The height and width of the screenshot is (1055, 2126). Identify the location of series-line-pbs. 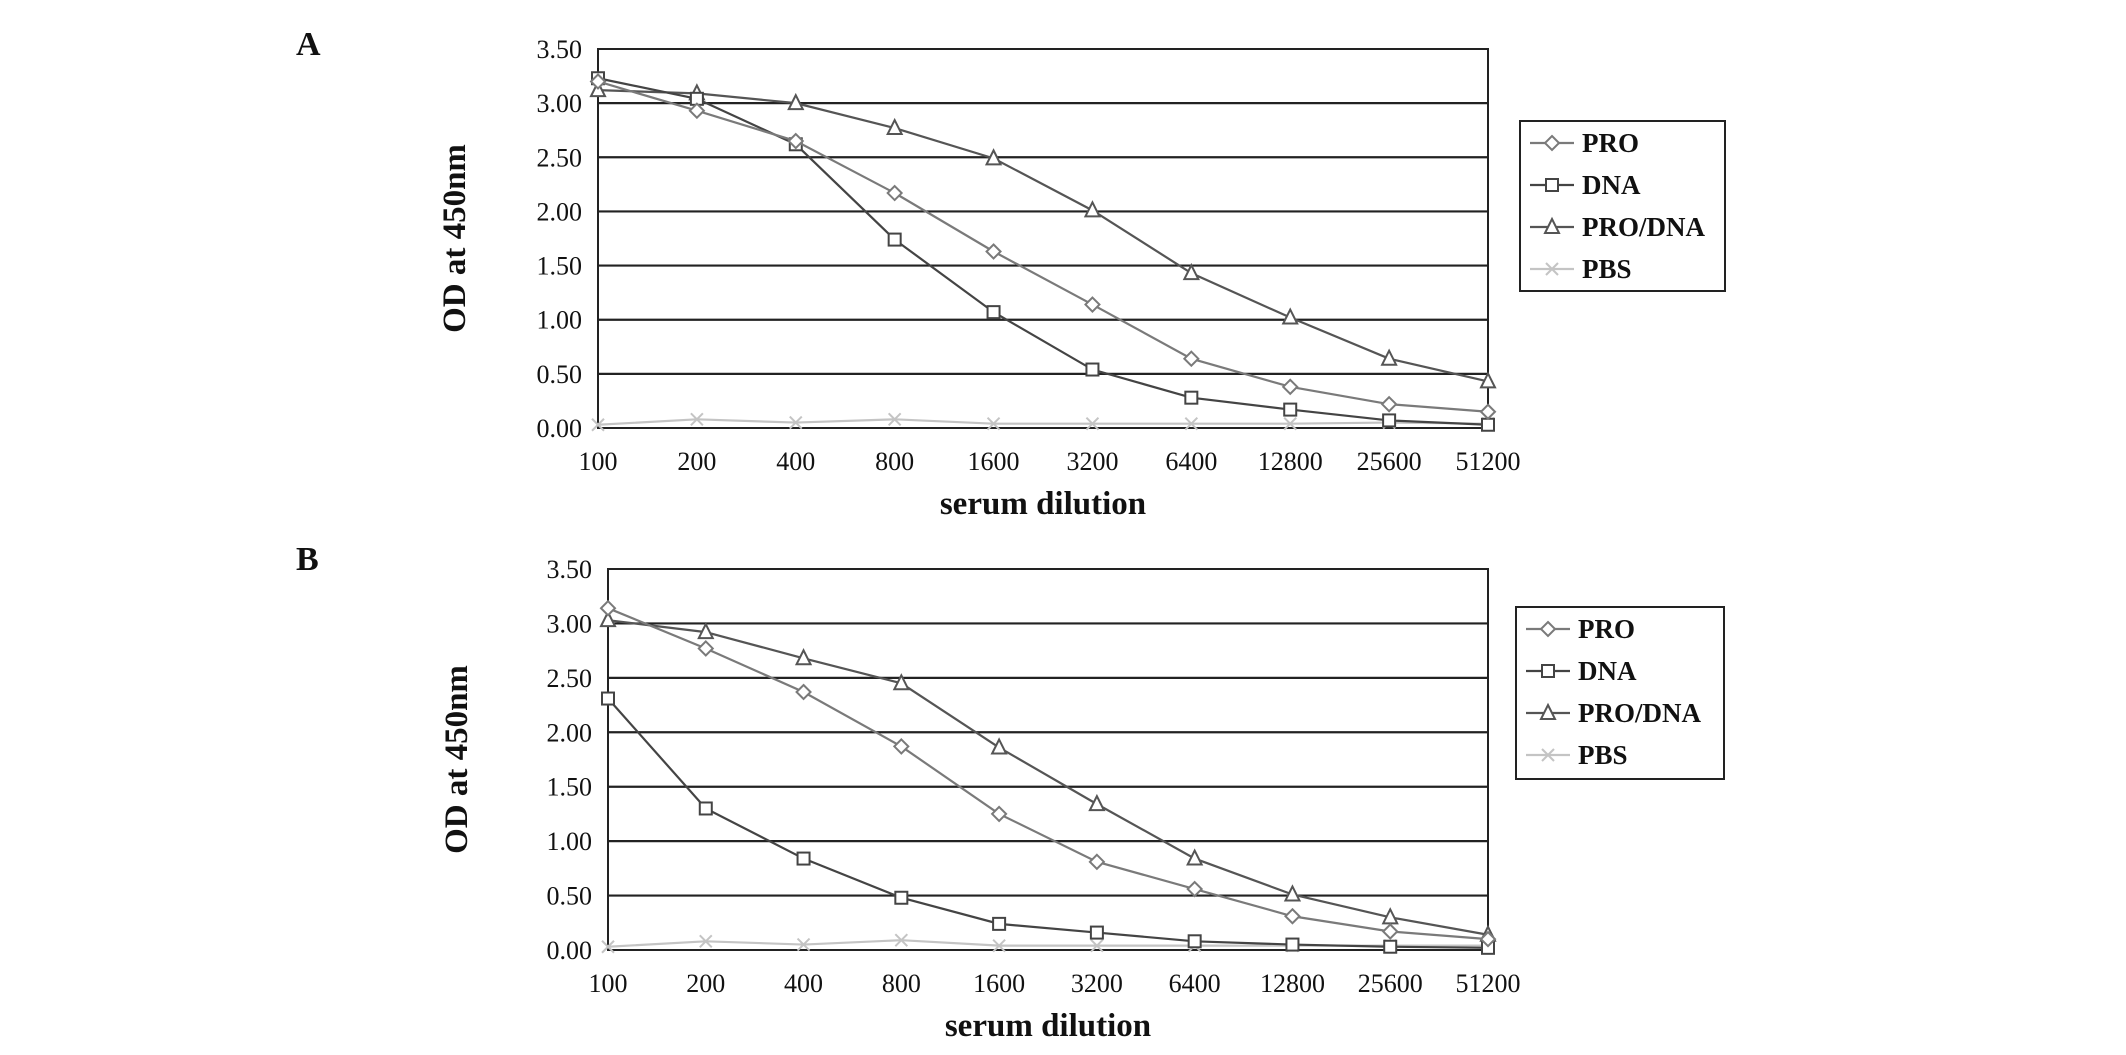
(1043, 422).